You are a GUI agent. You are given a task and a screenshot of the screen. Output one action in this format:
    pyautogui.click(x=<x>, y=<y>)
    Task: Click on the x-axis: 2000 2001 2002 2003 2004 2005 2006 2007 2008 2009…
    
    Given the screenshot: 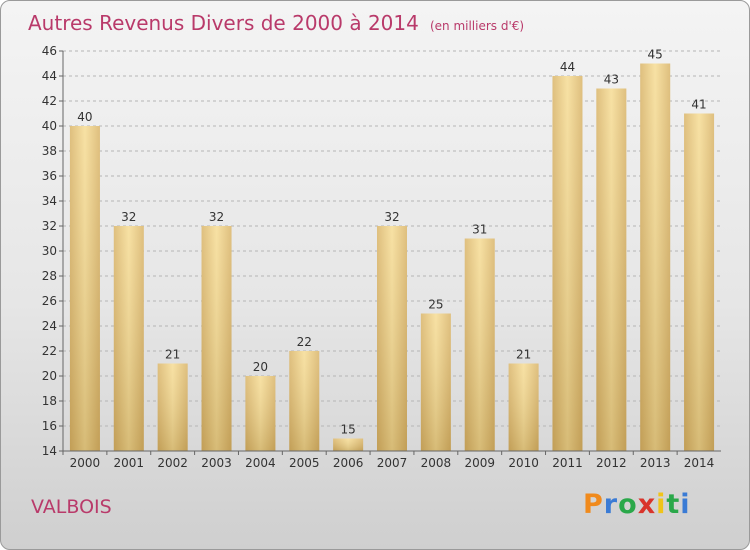 What is the action you would take?
    pyautogui.click(x=391, y=460)
    